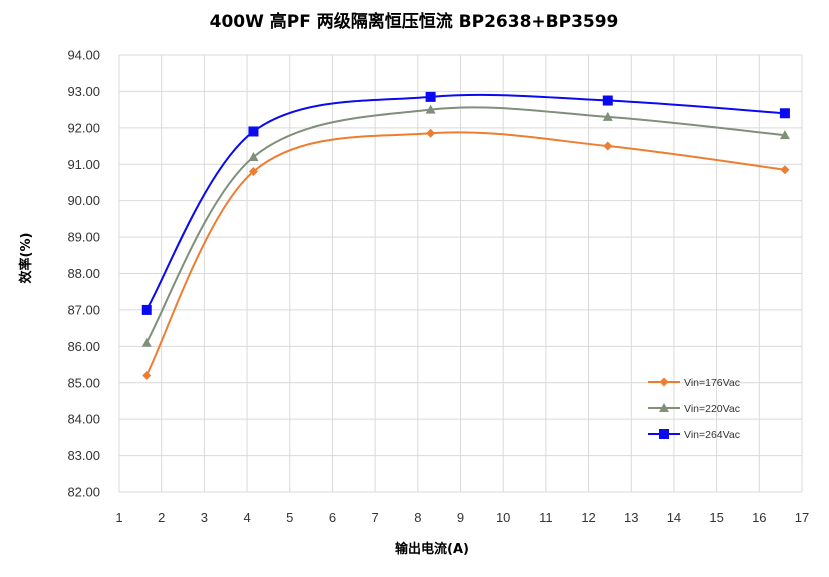 This screenshot has height=577, width=829. I want to click on x-tick-label: 6, so click(332, 517).